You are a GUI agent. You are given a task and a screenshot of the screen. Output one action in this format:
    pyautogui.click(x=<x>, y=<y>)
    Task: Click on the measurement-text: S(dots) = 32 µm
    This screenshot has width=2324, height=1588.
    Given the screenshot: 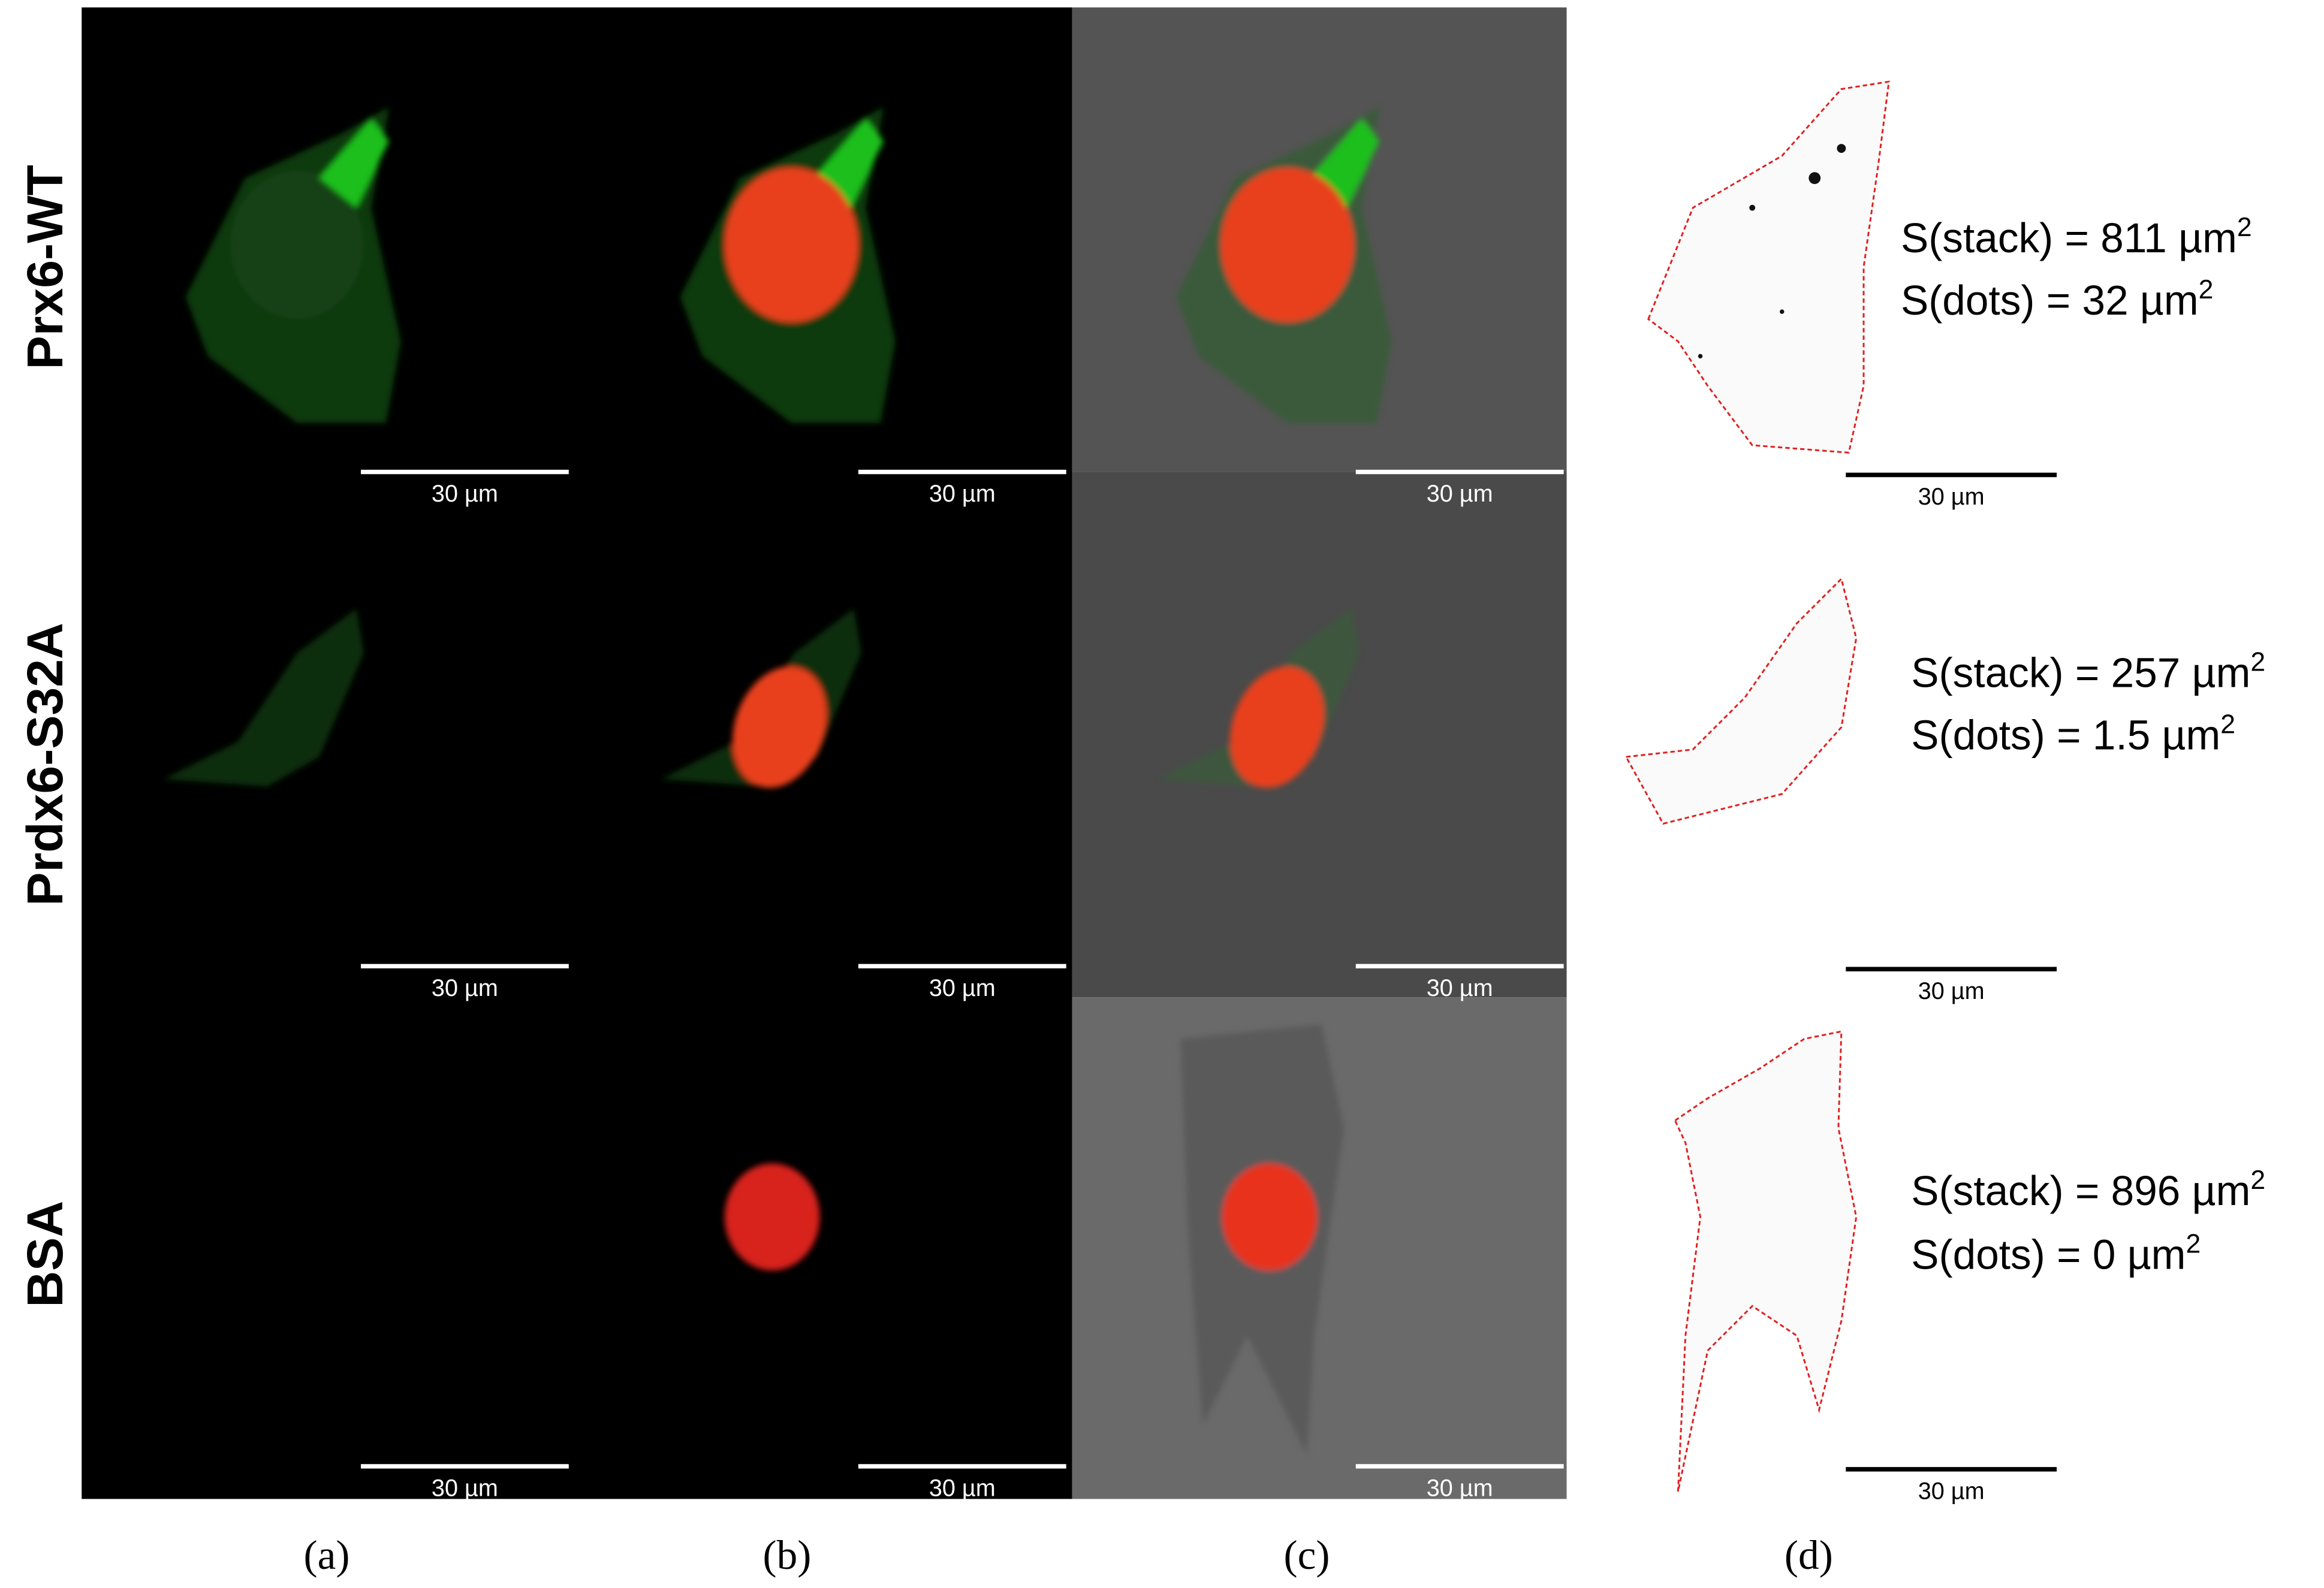 What is the action you would take?
    pyautogui.click(x=2050, y=300)
    